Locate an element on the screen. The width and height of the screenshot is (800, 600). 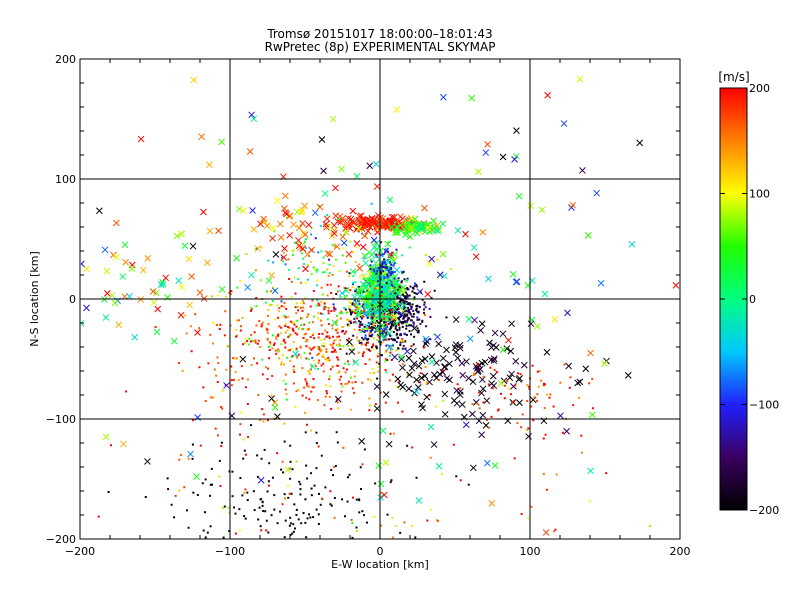
colorbar-label: [m/s] is located at coordinates (733, 77).